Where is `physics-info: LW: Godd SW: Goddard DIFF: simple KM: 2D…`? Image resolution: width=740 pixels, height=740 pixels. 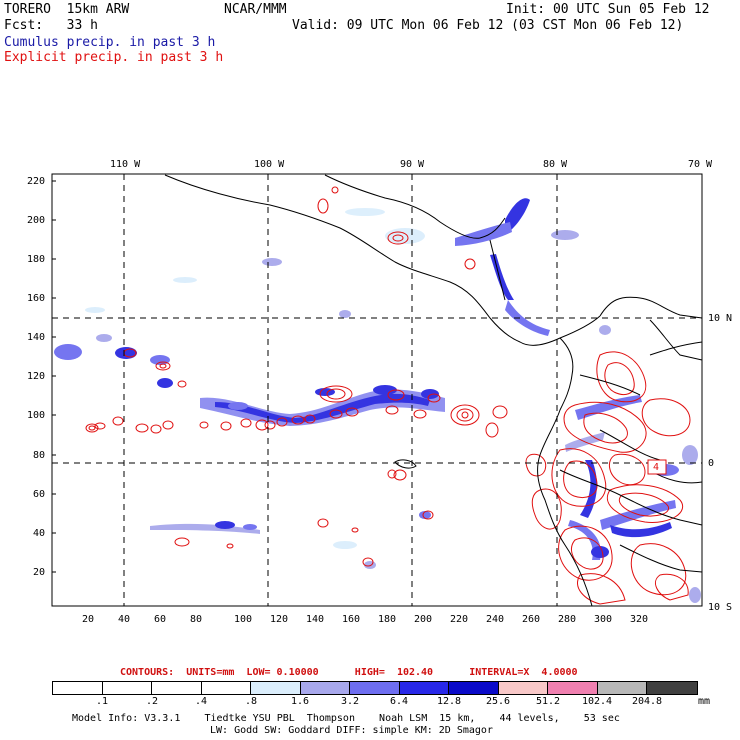
physics-info: LW: Godd SW: Goddard DIFF: simple KM: 2D… is located at coordinates (351, 730).